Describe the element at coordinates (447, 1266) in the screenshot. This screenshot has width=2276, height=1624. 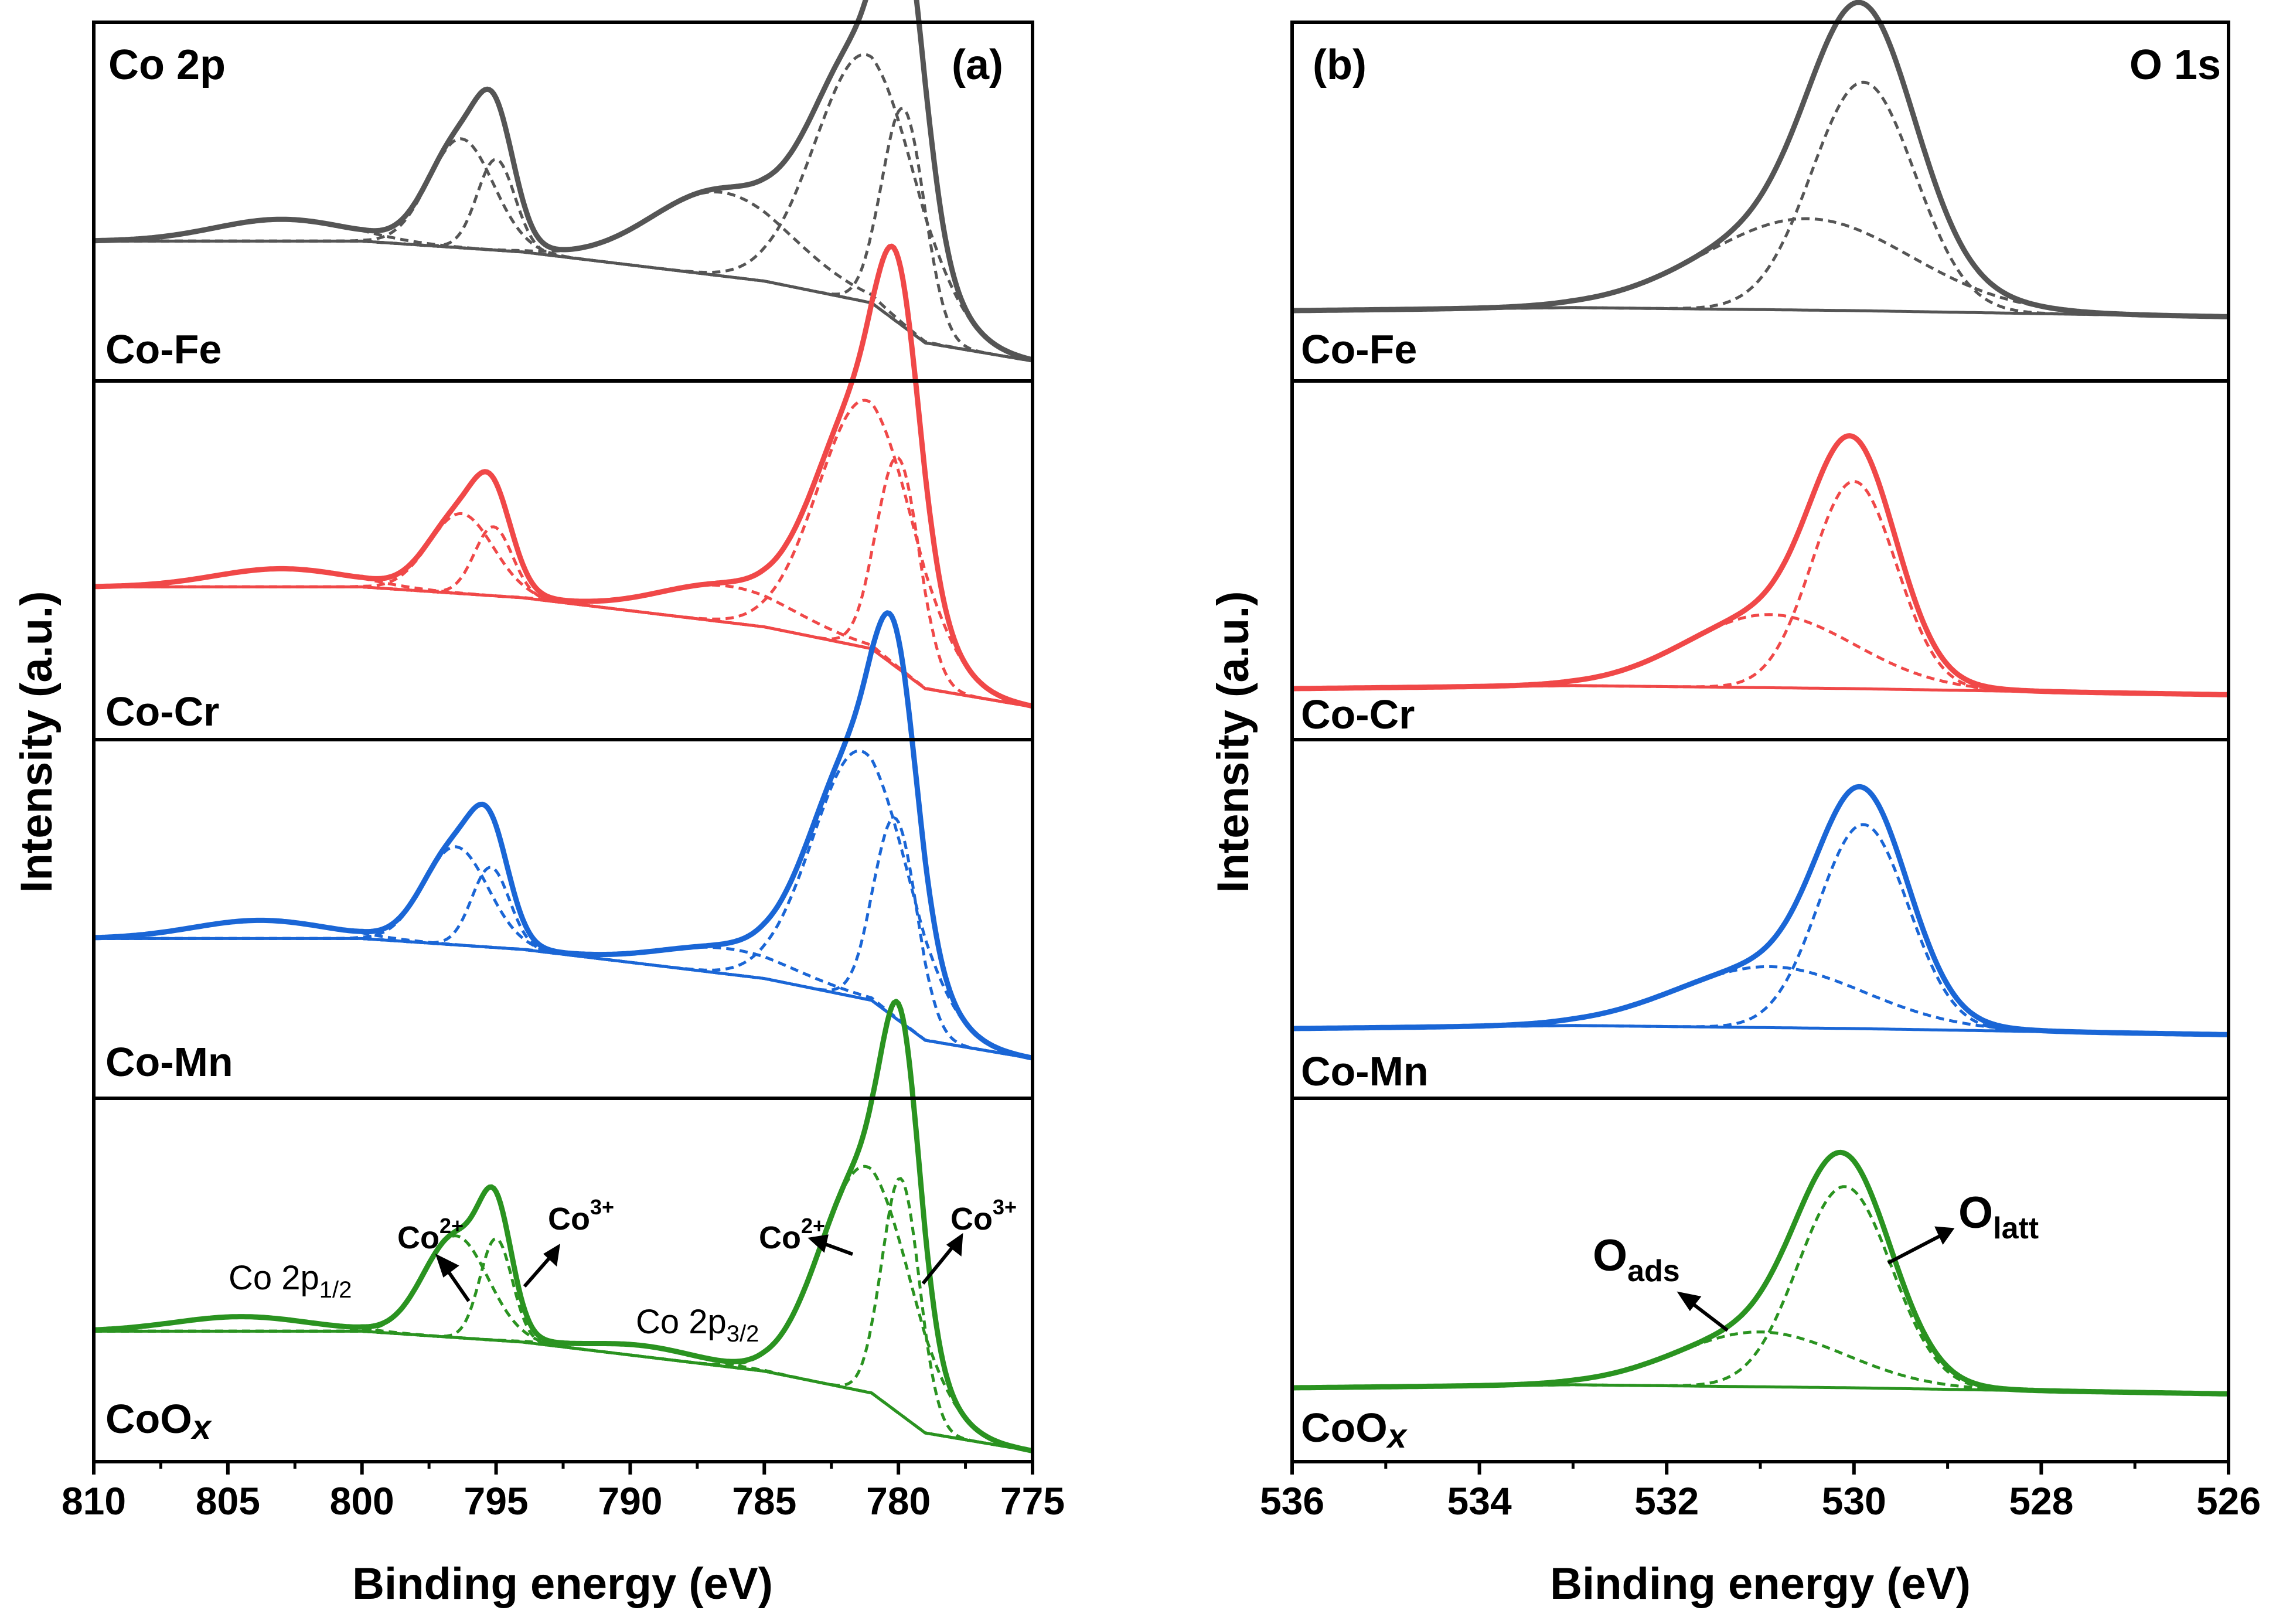
I see `arrow-co2plus-a-head` at that location.